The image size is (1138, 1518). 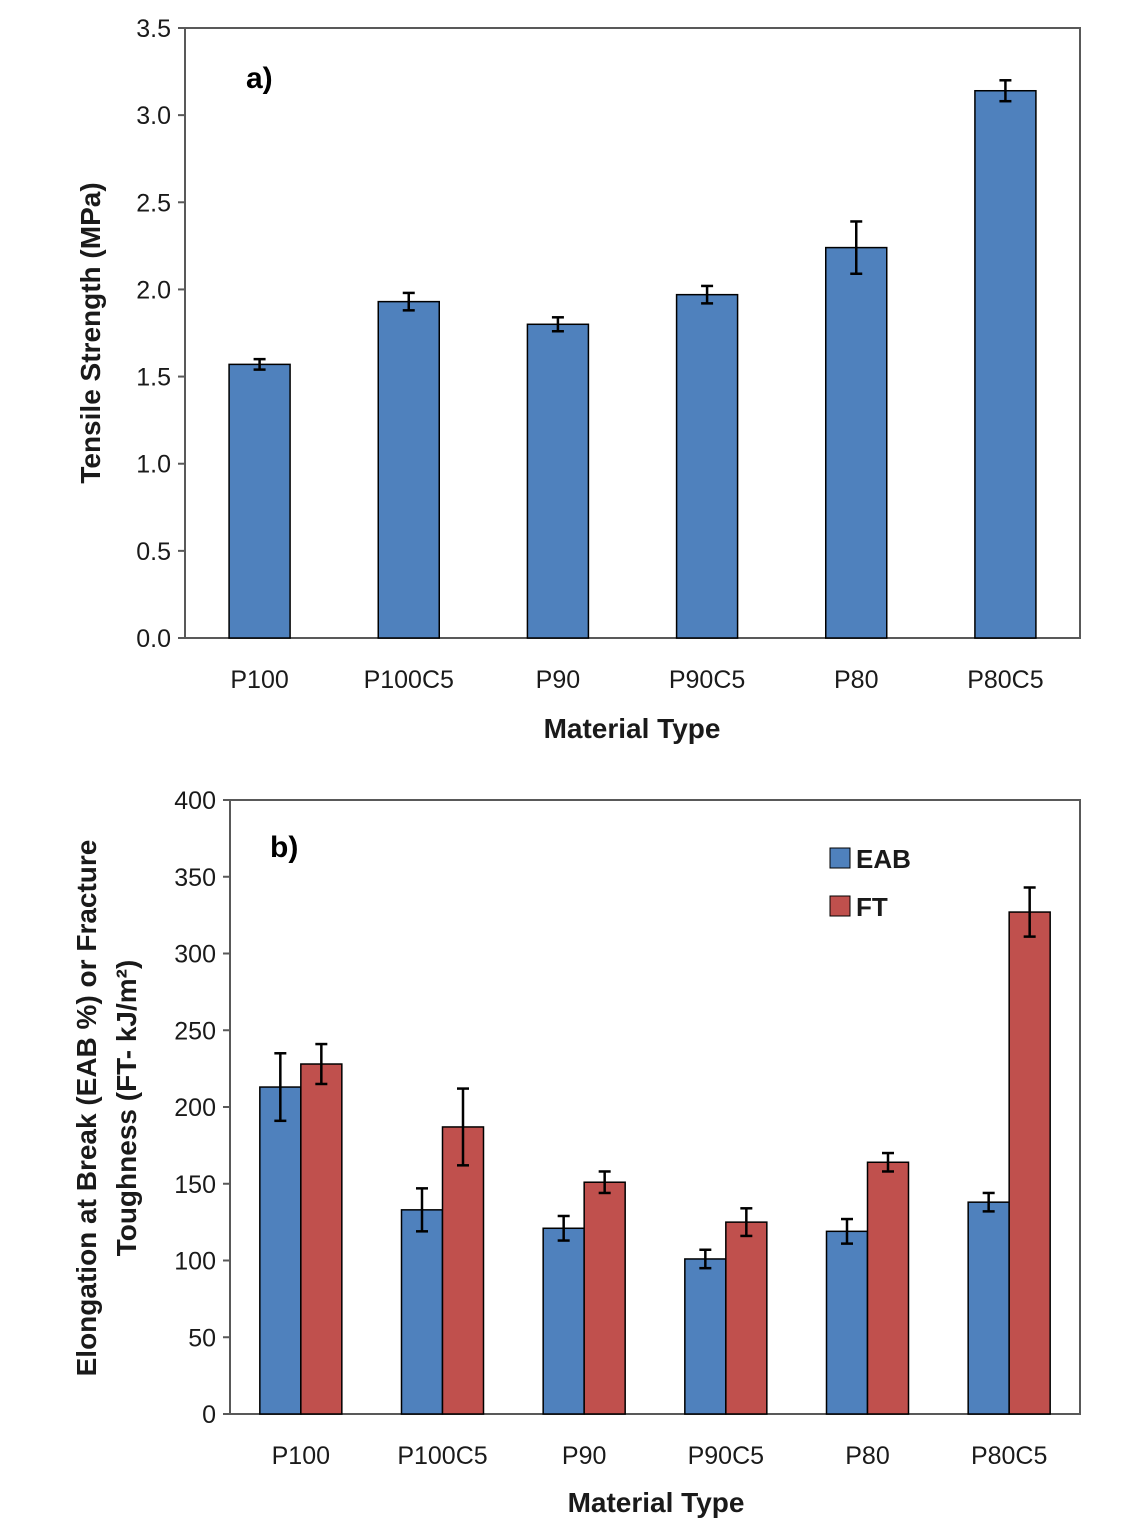 I want to click on bar-series-p90c5, so click(x=707, y=466).